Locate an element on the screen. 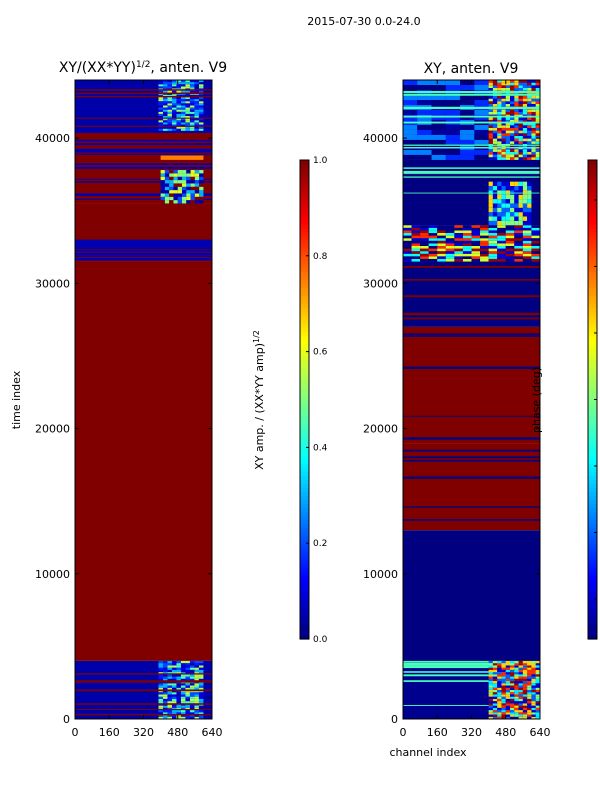  x-tick-label: 480 is located at coordinates (505, 732).